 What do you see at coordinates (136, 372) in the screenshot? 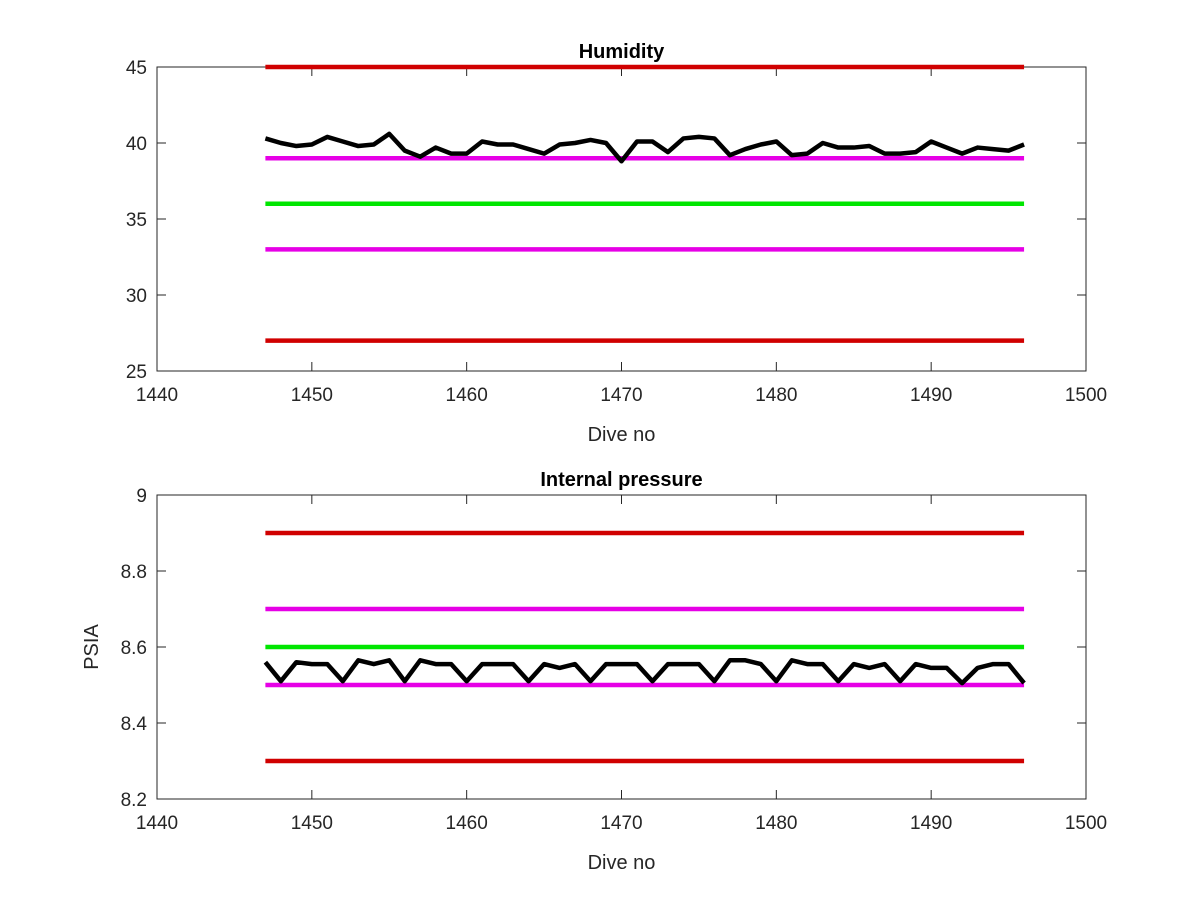
I see `y-tick-label: 25` at bounding box center [136, 372].